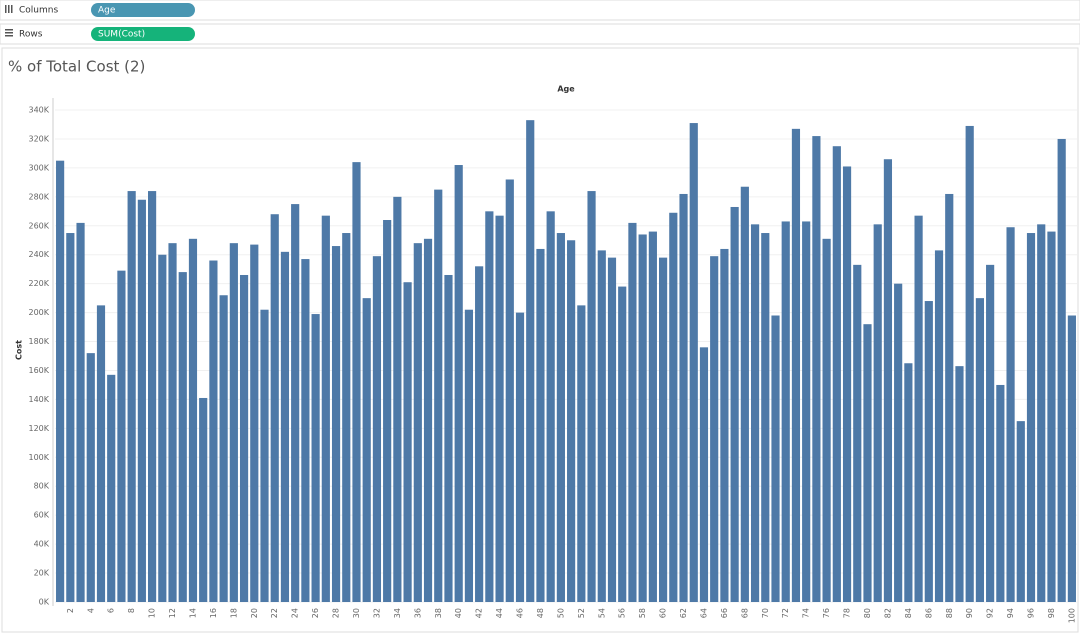 Image resolution: width=1080 pixels, height=634 pixels. Describe the element at coordinates (785, 613) in the screenshot. I see `x-tick-label: 72` at that location.